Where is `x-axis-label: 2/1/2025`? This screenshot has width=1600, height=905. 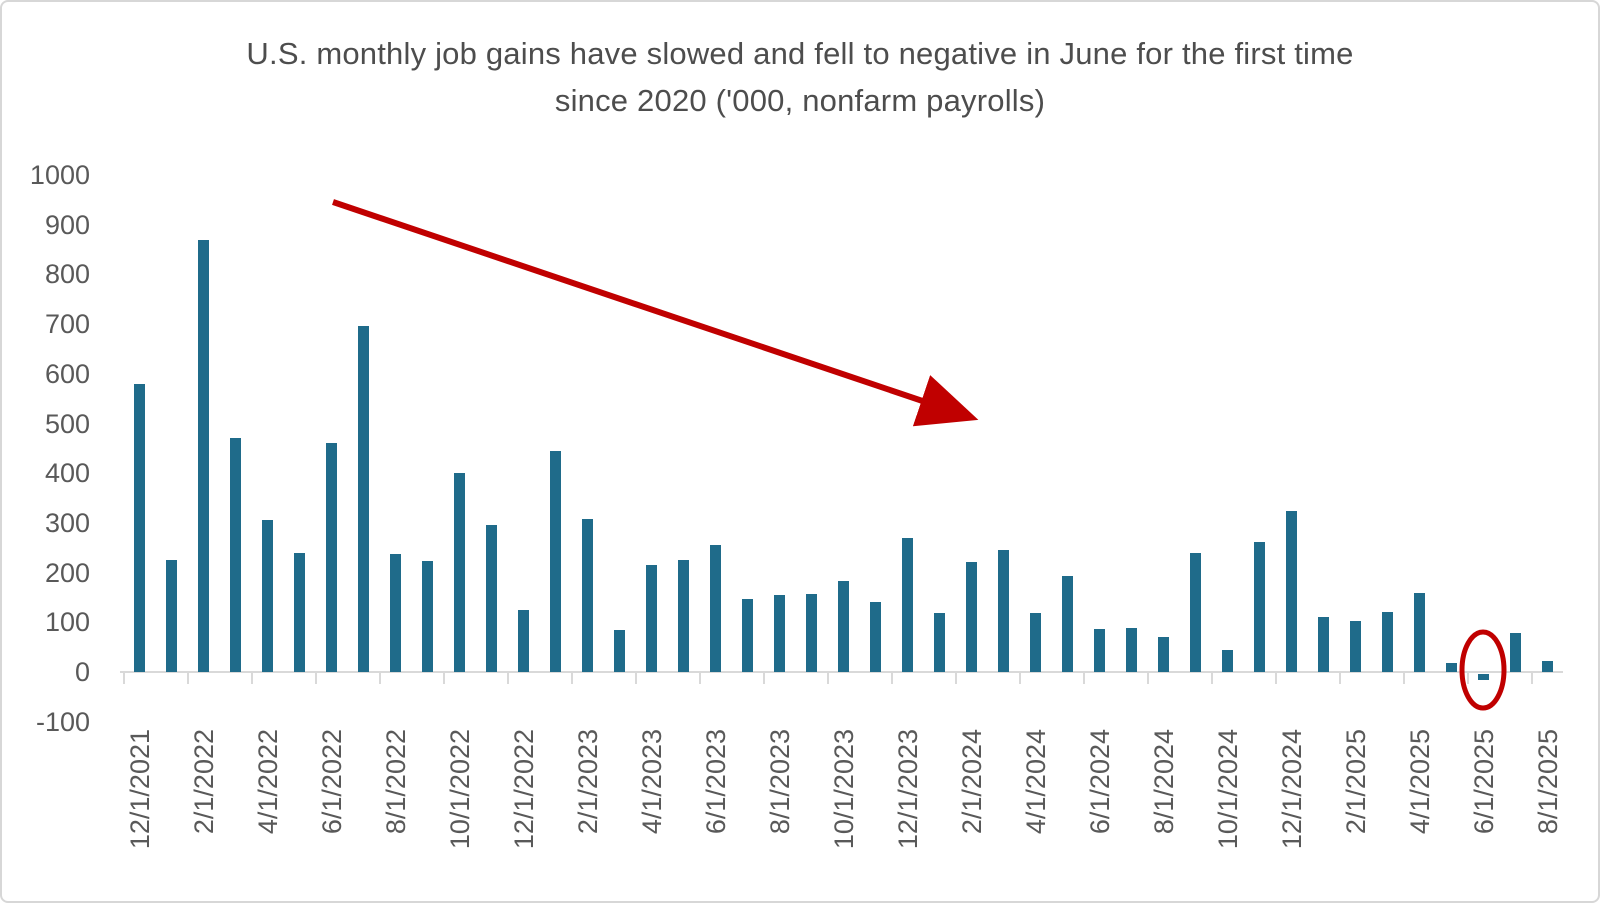 x-axis-label: 2/1/2025 is located at coordinates (1355, 782).